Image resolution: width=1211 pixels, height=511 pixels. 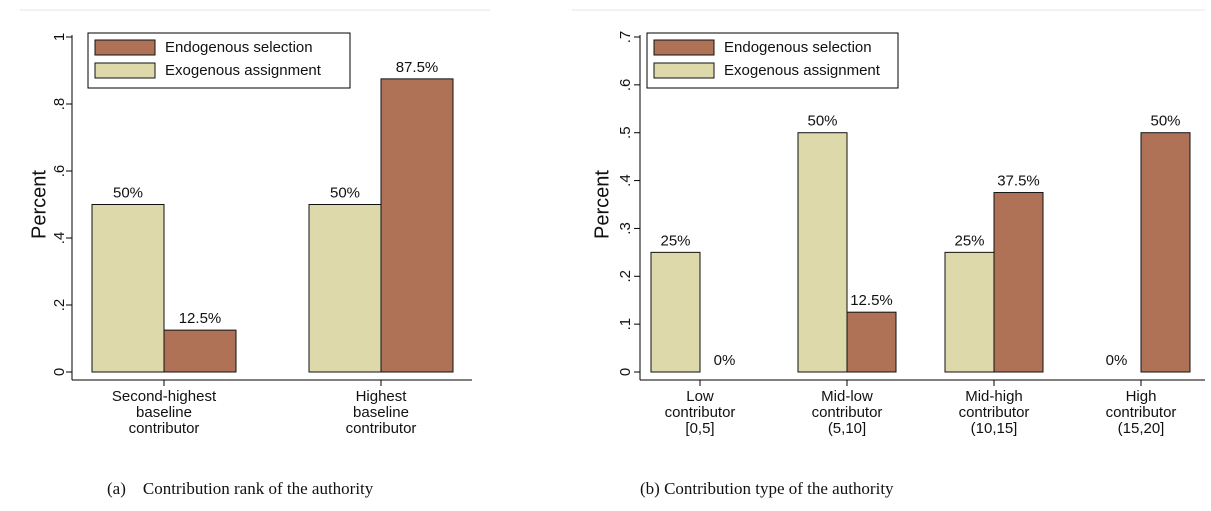 I want to click on x-tick-label: (15,20], so click(x=1141, y=428).